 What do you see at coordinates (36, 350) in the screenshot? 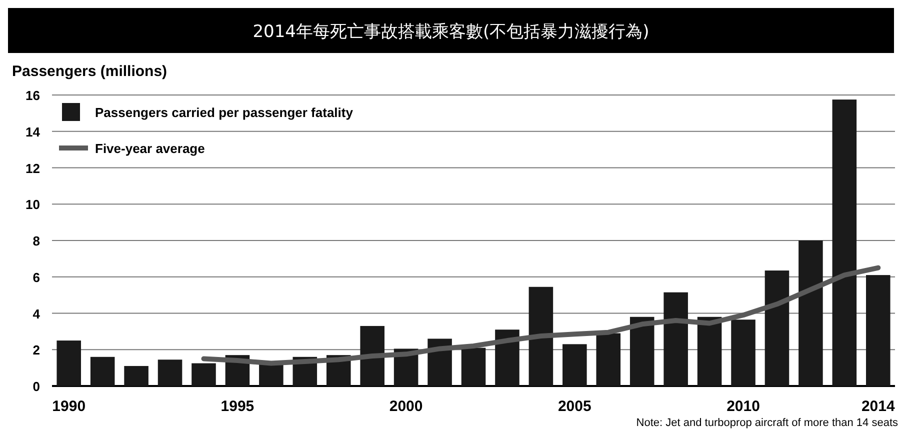
I see `y-tick-label: 2` at bounding box center [36, 350].